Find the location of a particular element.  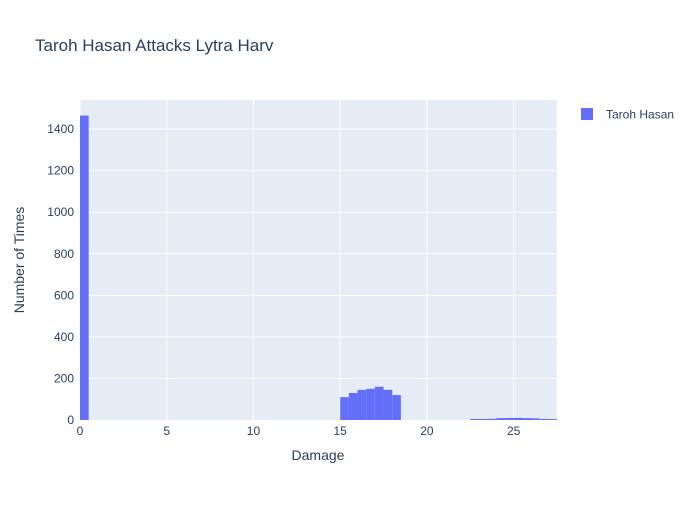

y-tick-label: 1200 is located at coordinates (60, 171).